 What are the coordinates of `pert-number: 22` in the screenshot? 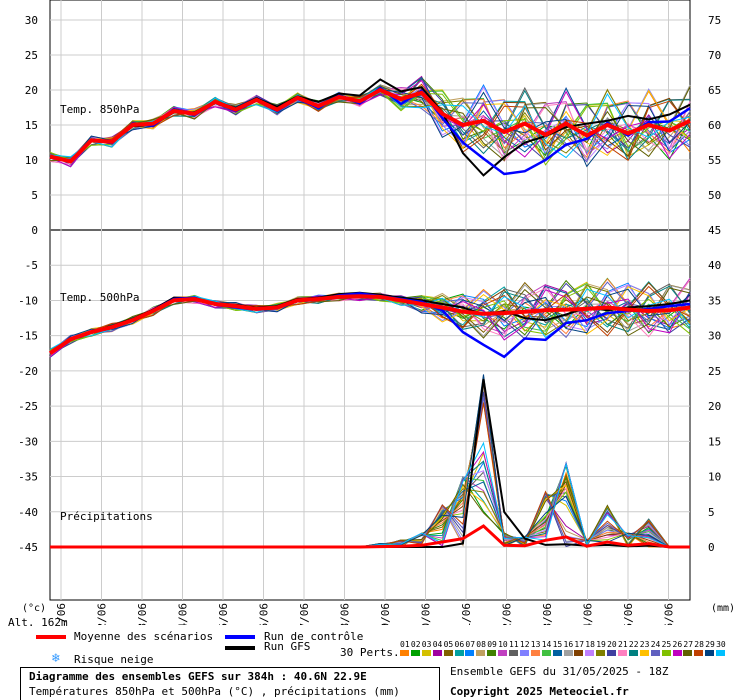 It's located at (633, 644).